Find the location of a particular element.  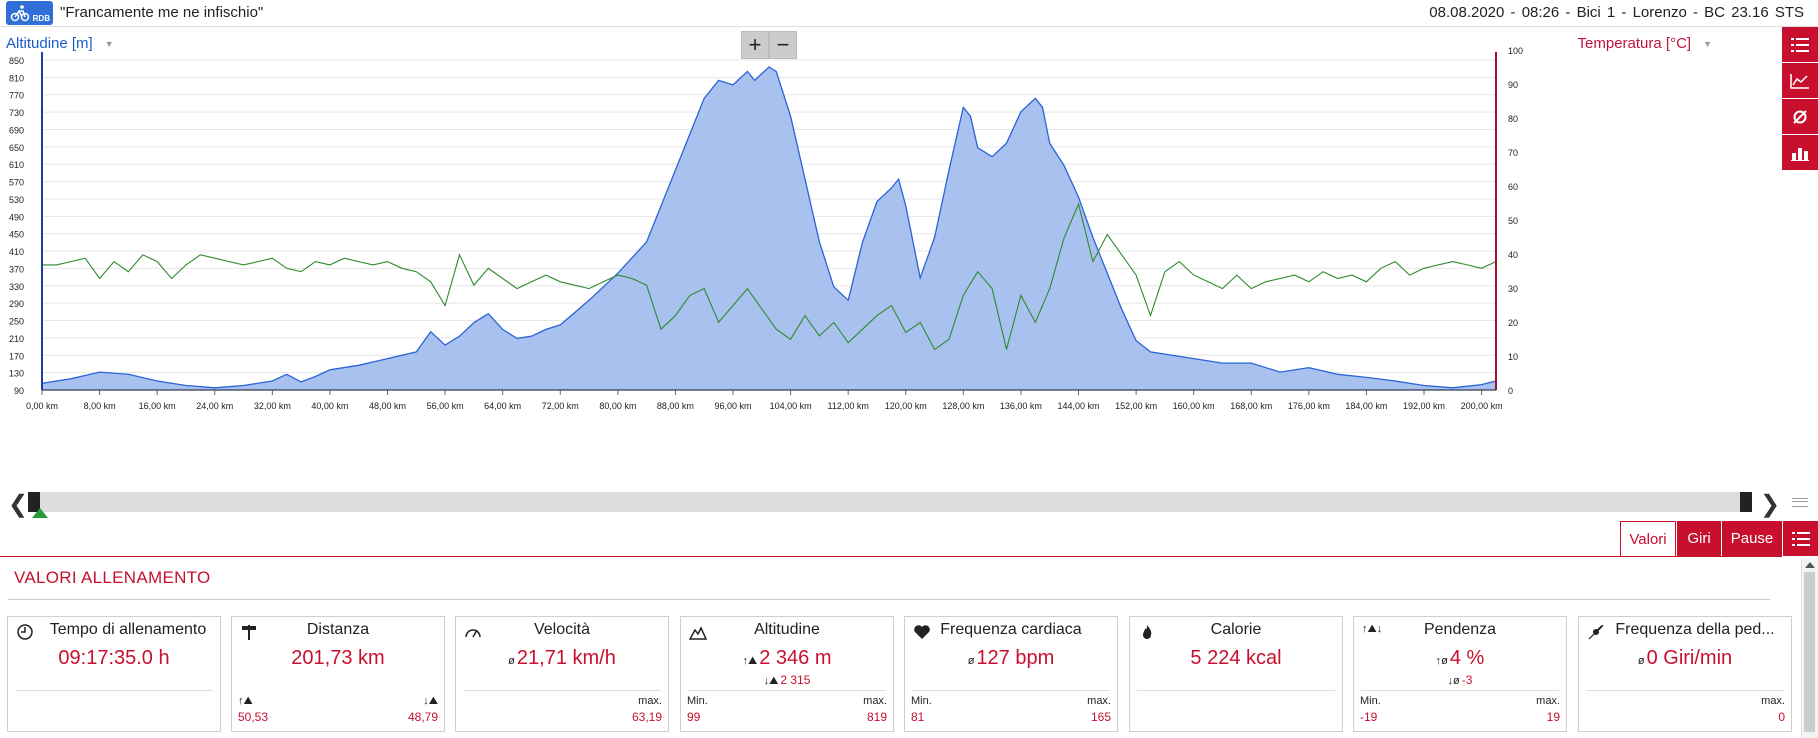

x-tick-label: 56,00 km is located at coordinates (445, 406).